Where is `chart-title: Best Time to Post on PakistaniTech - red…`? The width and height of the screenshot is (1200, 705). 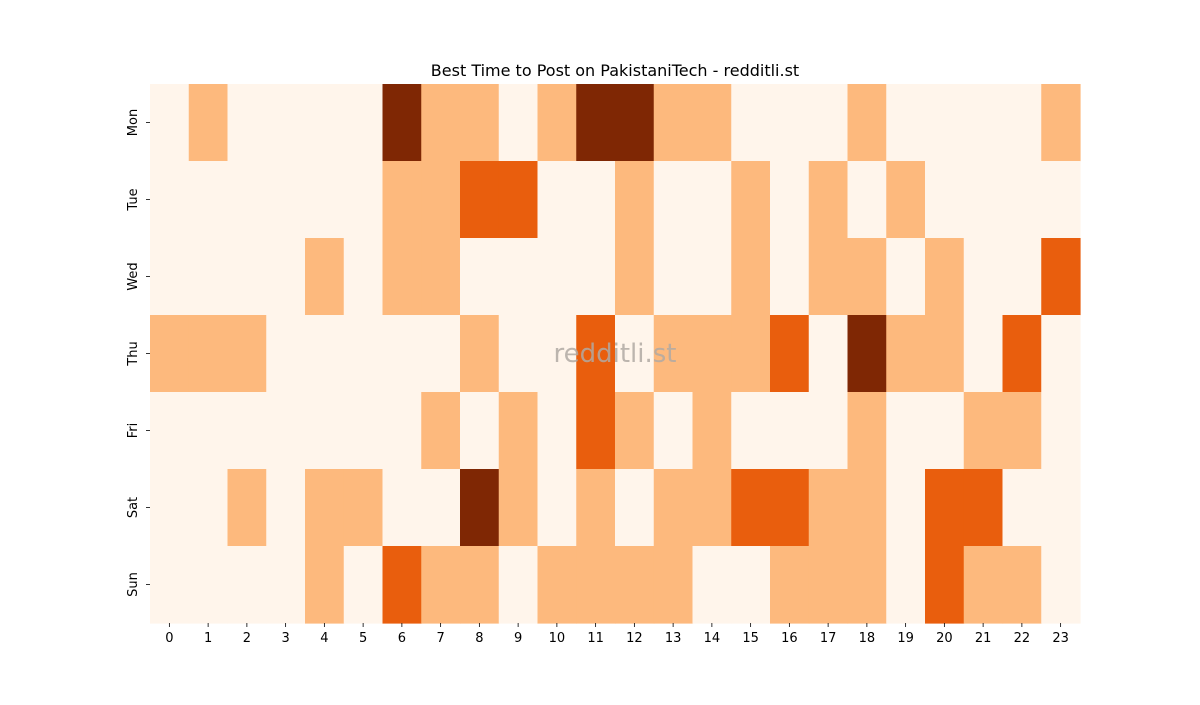 chart-title: Best Time to Post on PakistaniTech - red… is located at coordinates (615, 70).